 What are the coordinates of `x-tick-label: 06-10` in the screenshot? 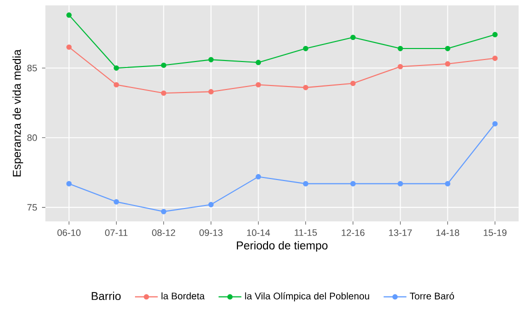 It's located at (69, 232).